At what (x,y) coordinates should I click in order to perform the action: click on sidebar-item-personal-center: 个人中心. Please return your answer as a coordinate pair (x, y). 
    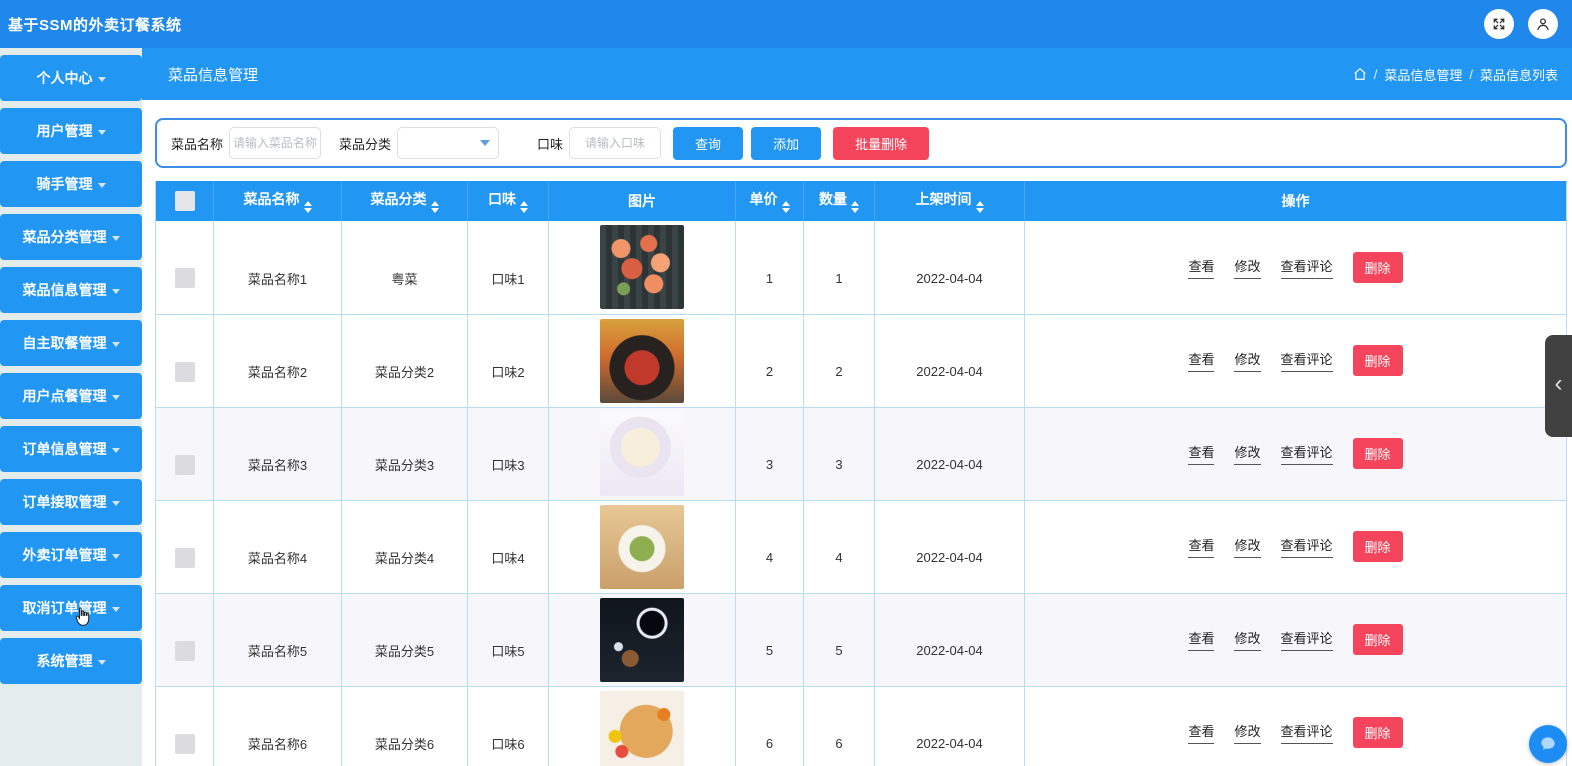
    Looking at the image, I should click on (71, 78).